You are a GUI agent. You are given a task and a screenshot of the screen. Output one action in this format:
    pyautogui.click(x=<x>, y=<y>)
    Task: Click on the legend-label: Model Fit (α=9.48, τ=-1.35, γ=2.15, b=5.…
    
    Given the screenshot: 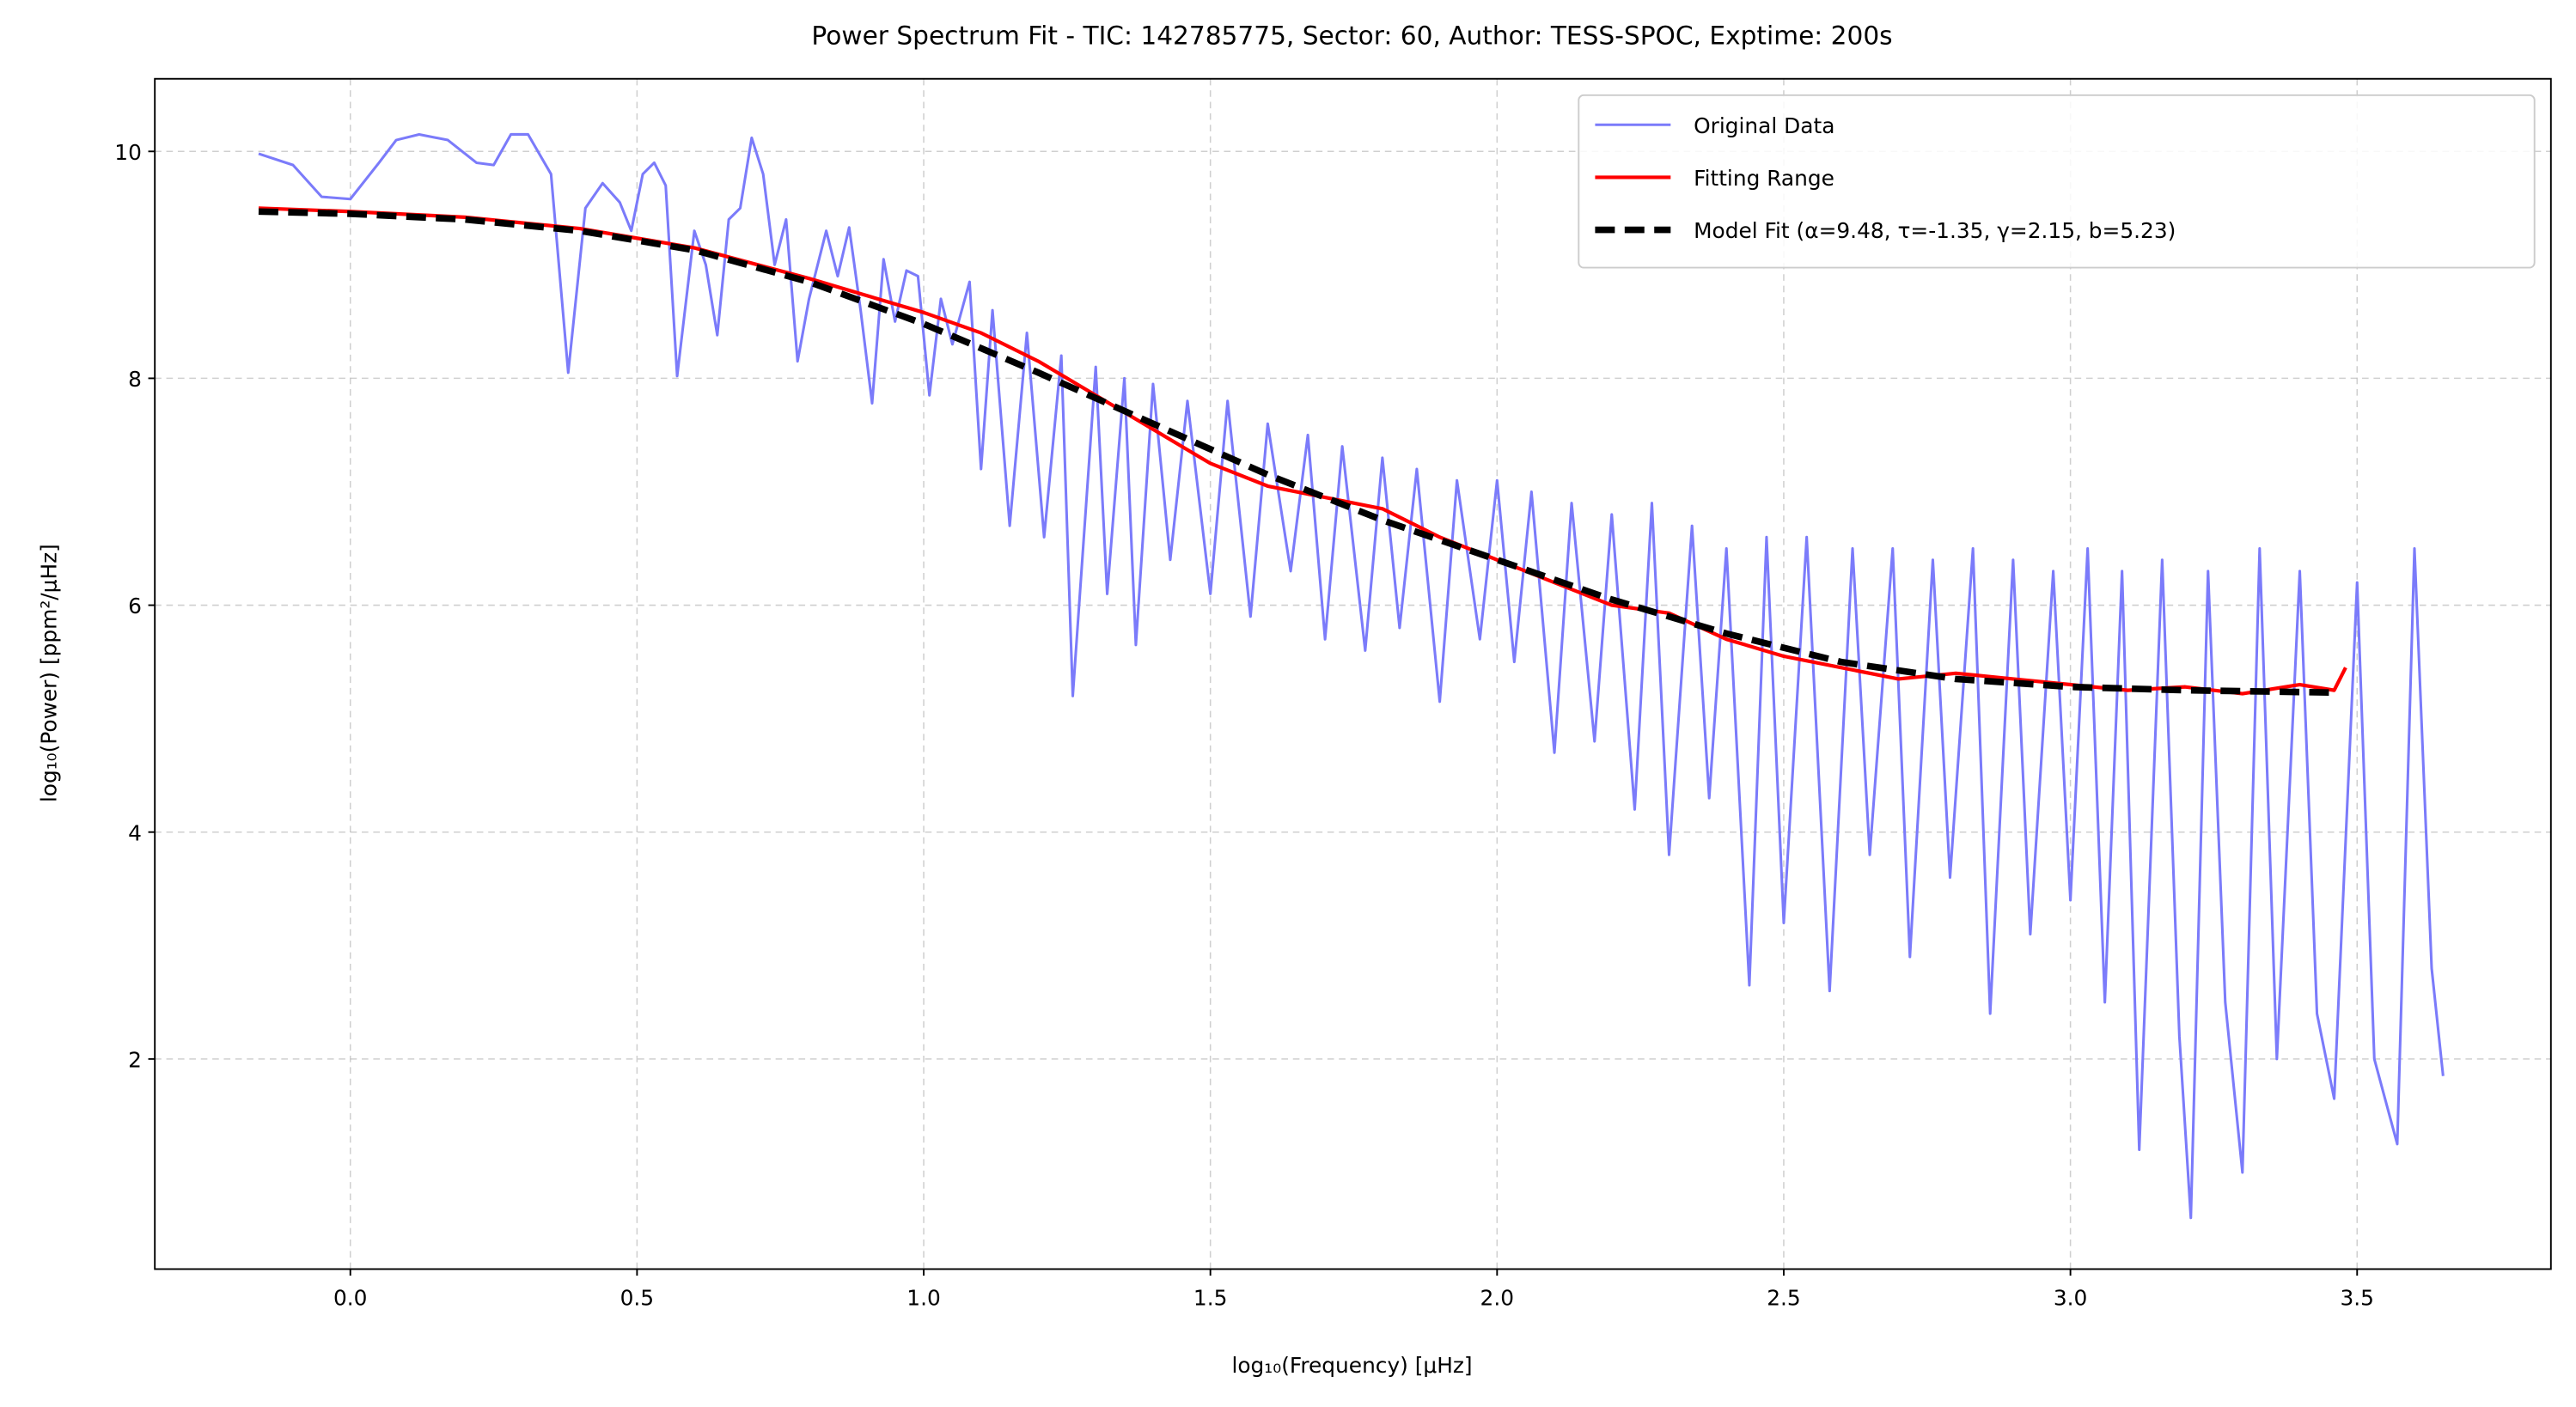 What is the action you would take?
    pyautogui.click(x=1935, y=230)
    